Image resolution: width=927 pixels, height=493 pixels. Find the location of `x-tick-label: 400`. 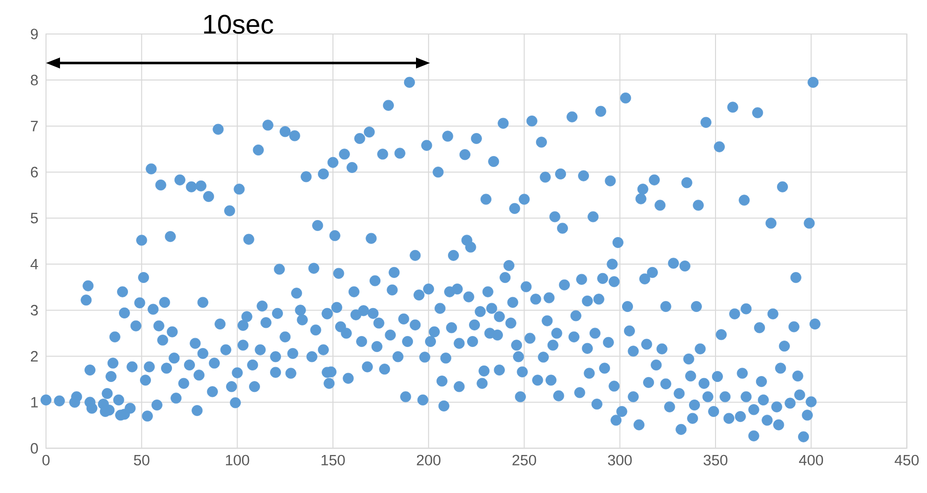

x-tick-label: 400 is located at coordinates (811, 460).